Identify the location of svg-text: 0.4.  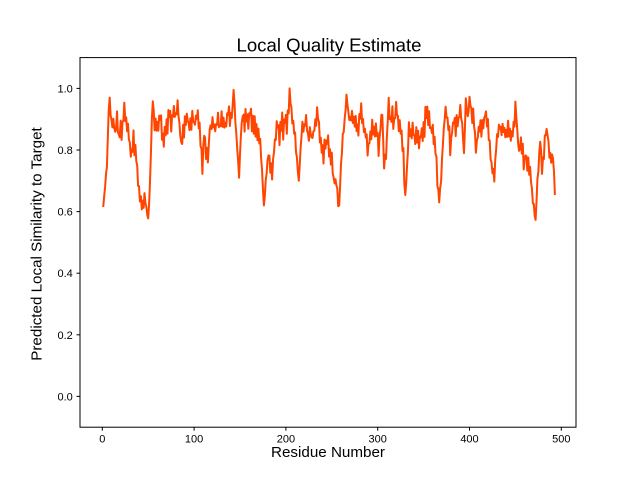
(65, 274).